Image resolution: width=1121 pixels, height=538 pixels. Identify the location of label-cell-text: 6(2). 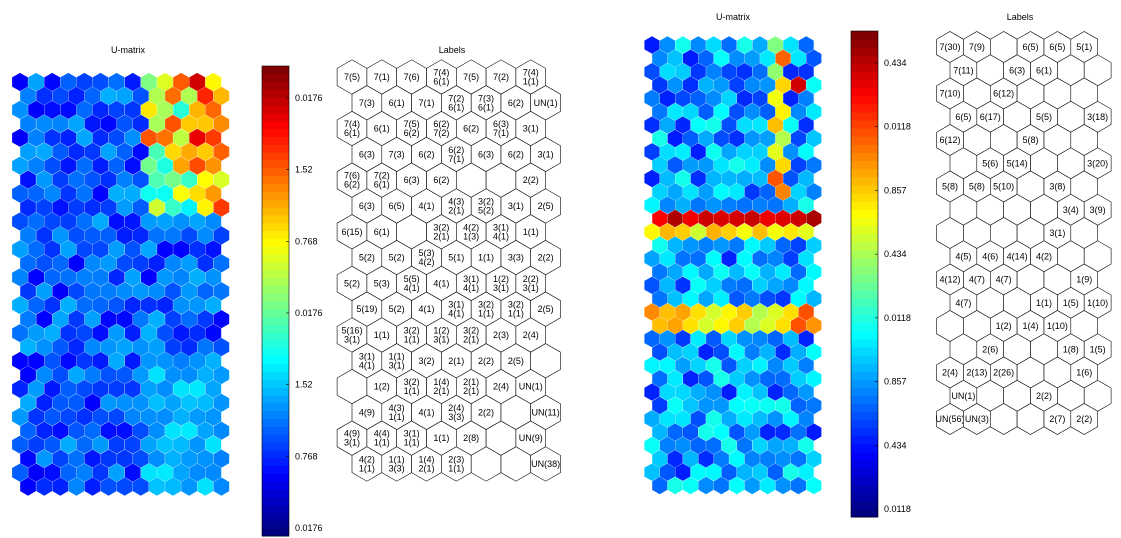
(456, 150).